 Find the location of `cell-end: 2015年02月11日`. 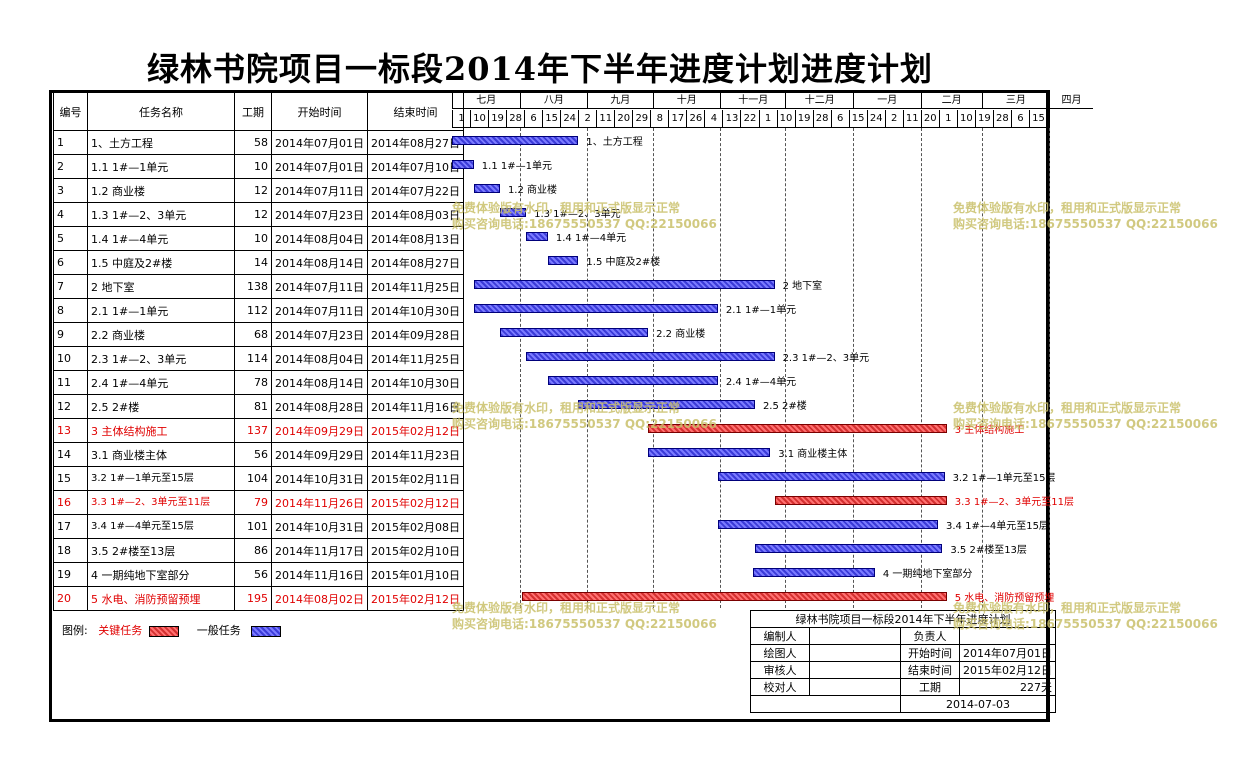

cell-end: 2015年02月11日 is located at coordinates (415, 478).